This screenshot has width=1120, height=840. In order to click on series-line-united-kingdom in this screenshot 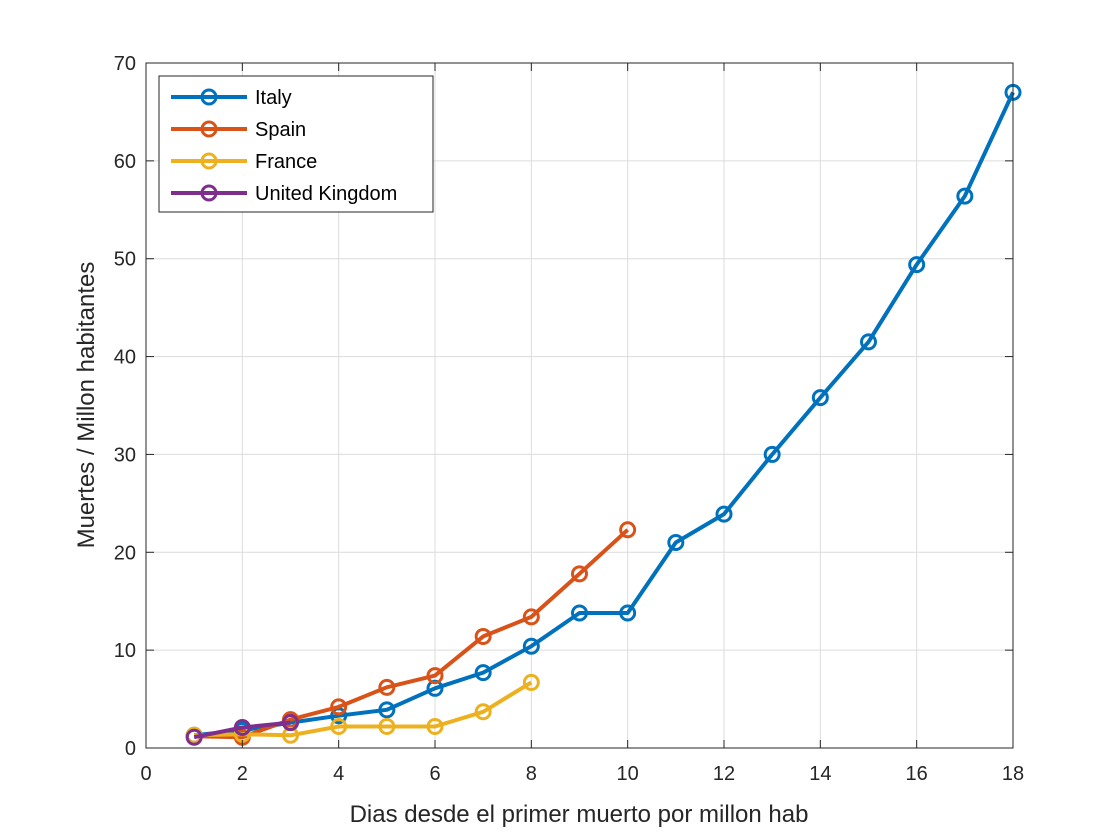, I will do `click(242, 730)`.